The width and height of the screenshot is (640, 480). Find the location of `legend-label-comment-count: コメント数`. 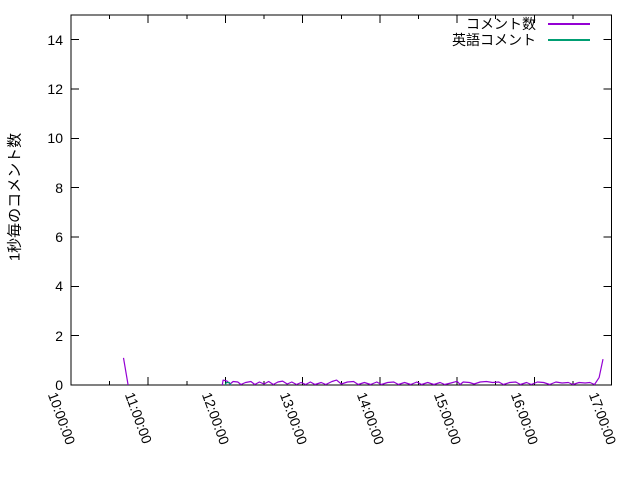

legend-label-comment-count: コメント数 is located at coordinates (501, 24).